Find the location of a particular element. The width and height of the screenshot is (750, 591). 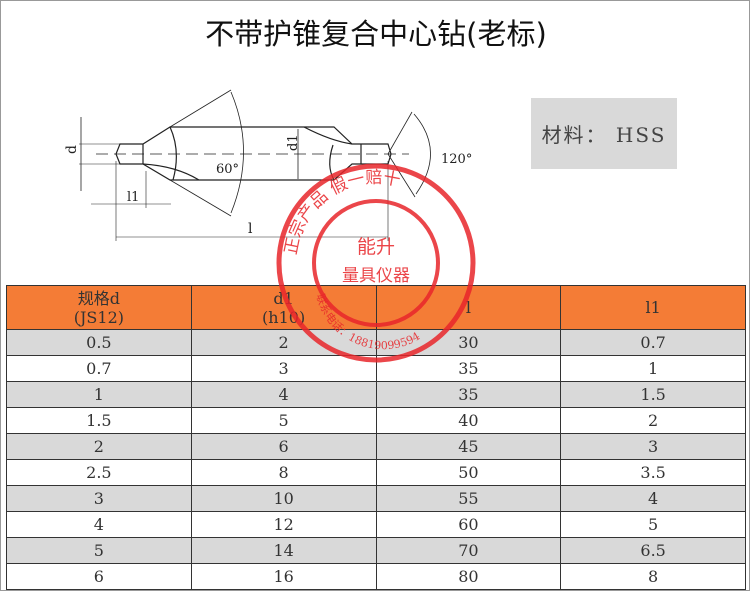

l1-label: l1 is located at coordinates (133, 197).